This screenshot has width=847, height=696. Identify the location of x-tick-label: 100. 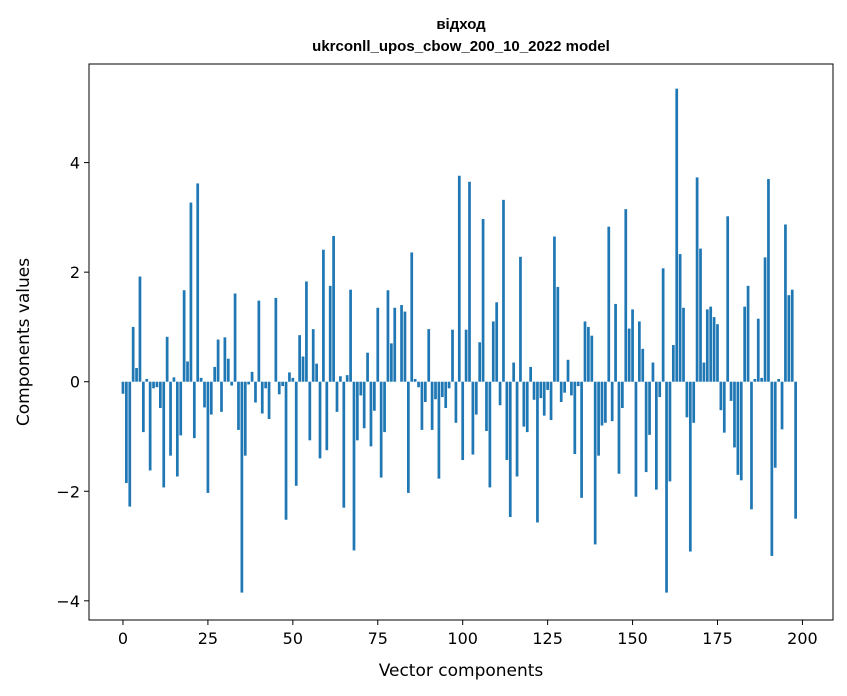
(462, 638).